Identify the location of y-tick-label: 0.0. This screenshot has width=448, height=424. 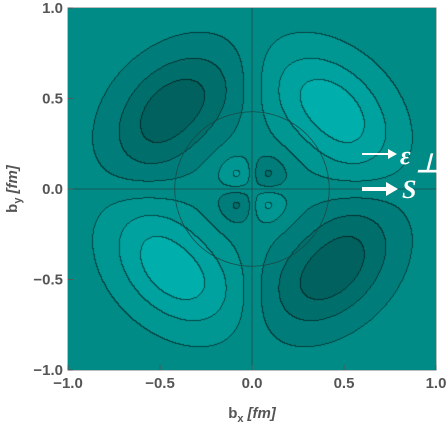
(52, 189).